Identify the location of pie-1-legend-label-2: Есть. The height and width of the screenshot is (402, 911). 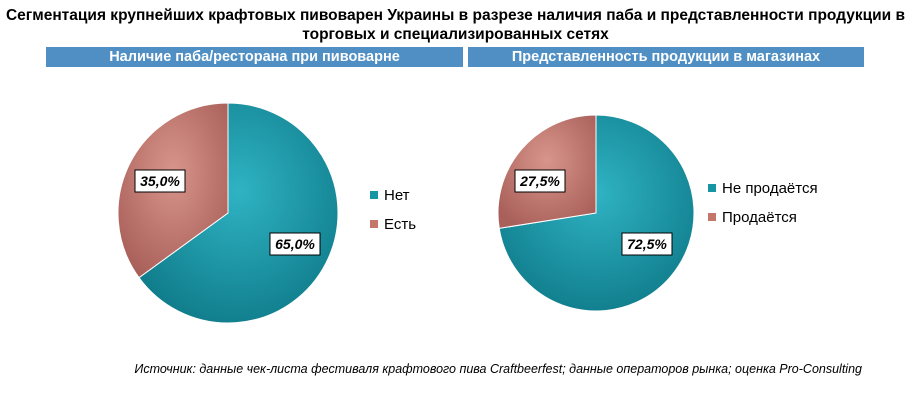
(400, 224).